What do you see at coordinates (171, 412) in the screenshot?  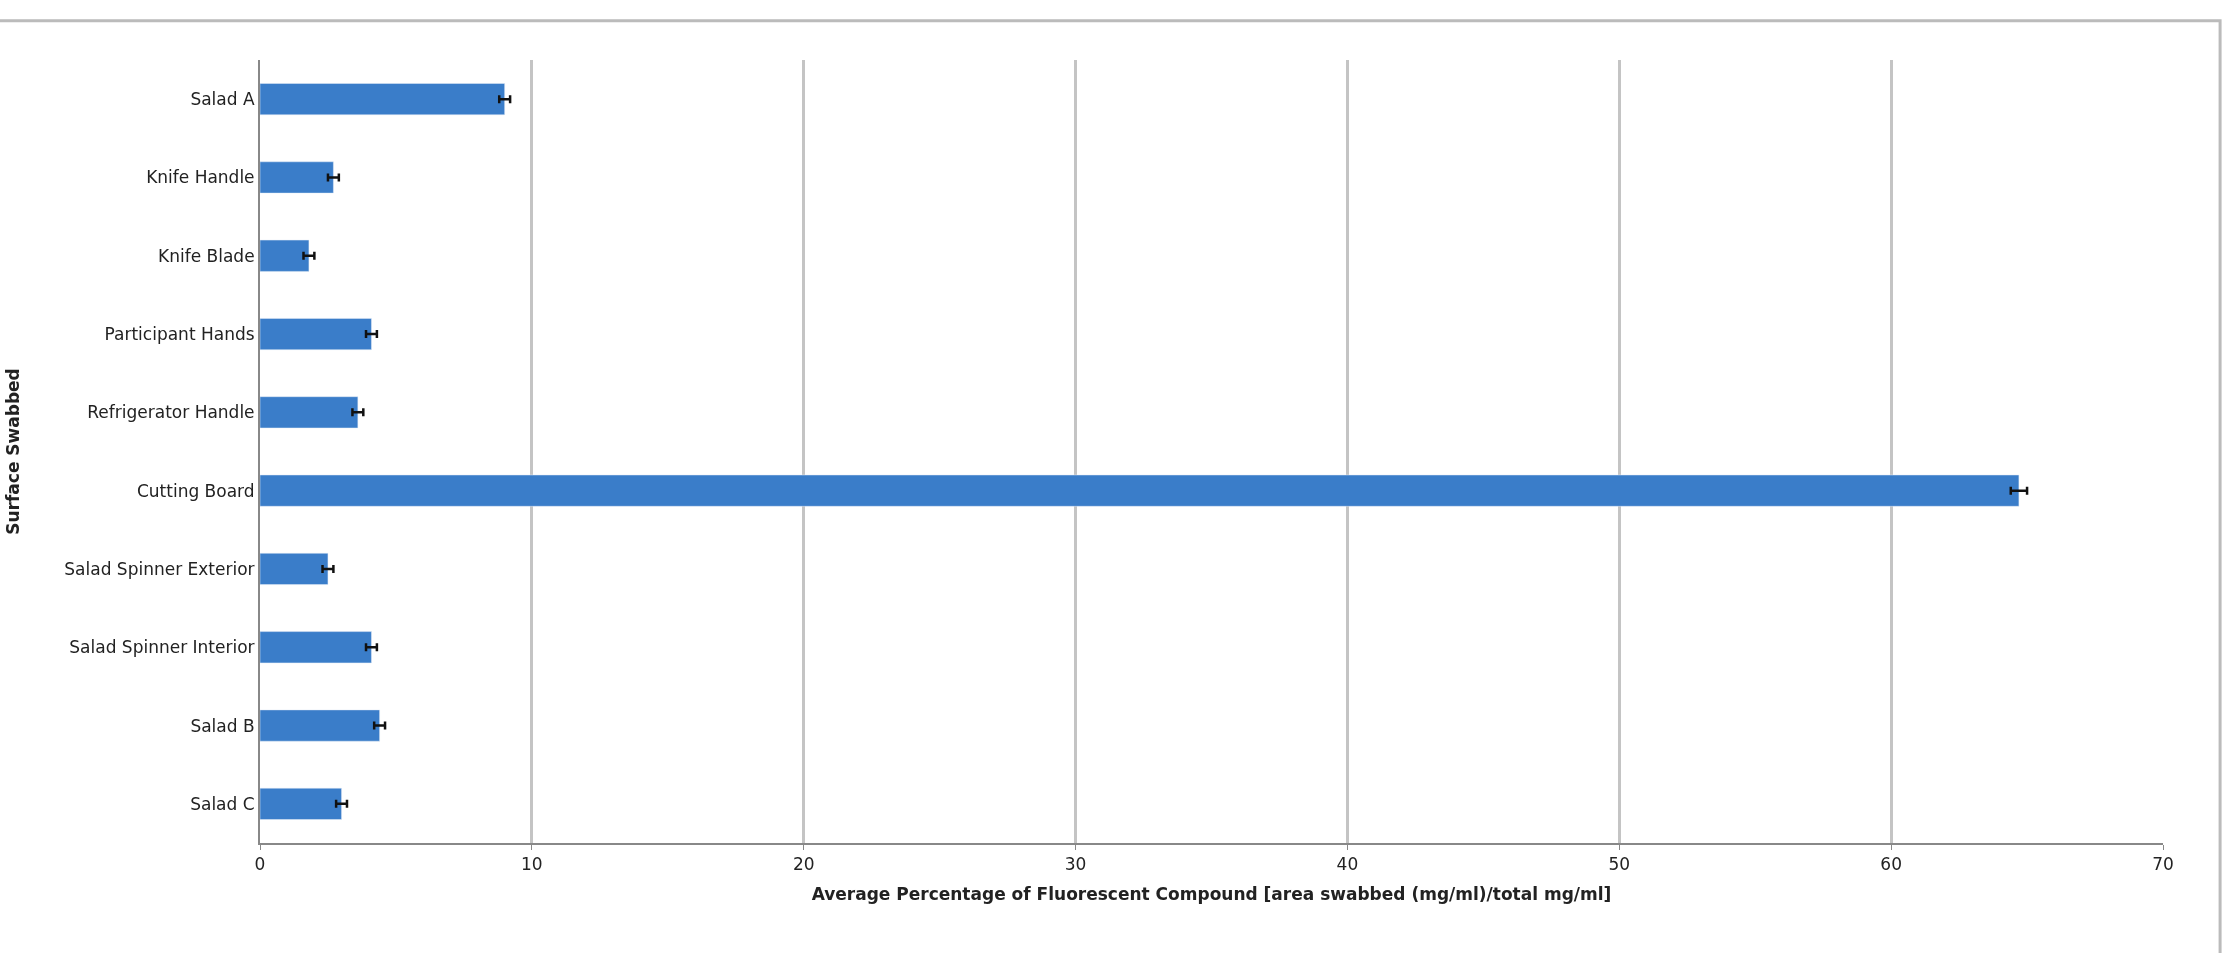 I see `y-tick-label: Refrigerator Handle` at bounding box center [171, 412].